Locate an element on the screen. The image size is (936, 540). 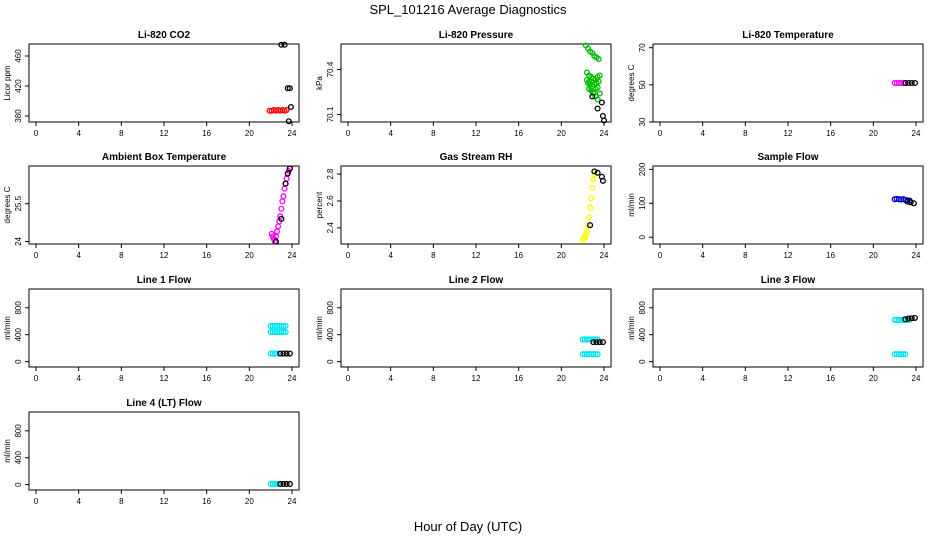
panel-title: Li-820 Temperature is located at coordinates (788, 35).